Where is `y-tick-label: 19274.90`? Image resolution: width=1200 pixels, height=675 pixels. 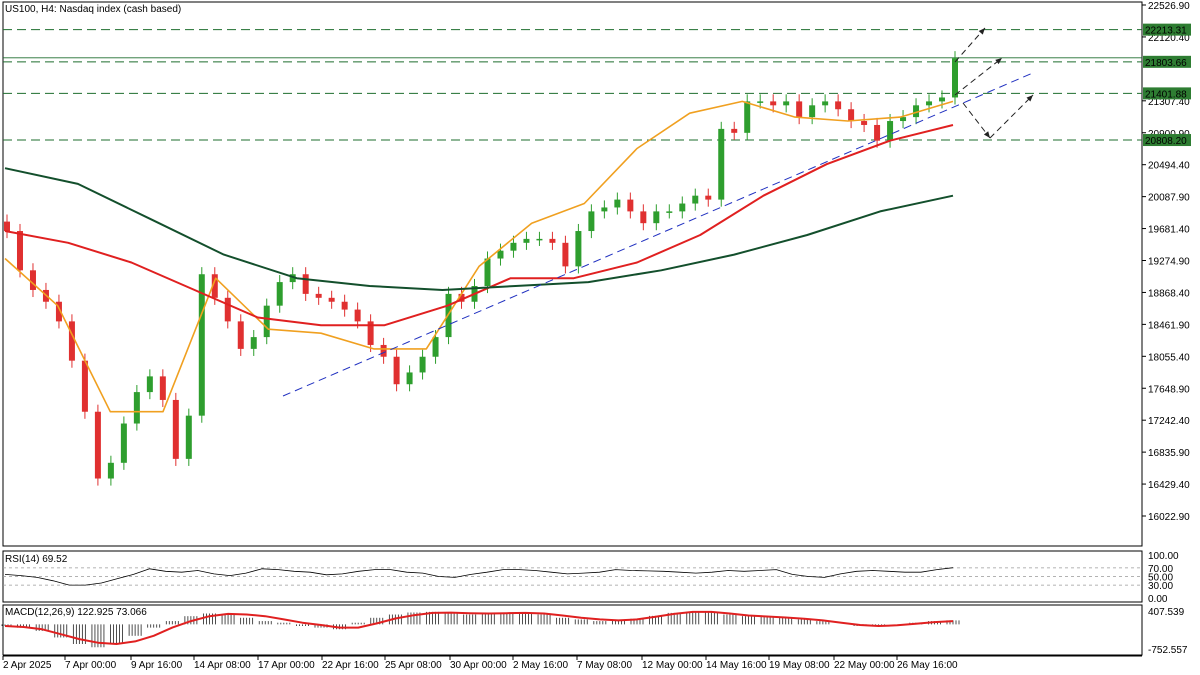 y-tick-label: 19274.90 is located at coordinates (1169, 262).